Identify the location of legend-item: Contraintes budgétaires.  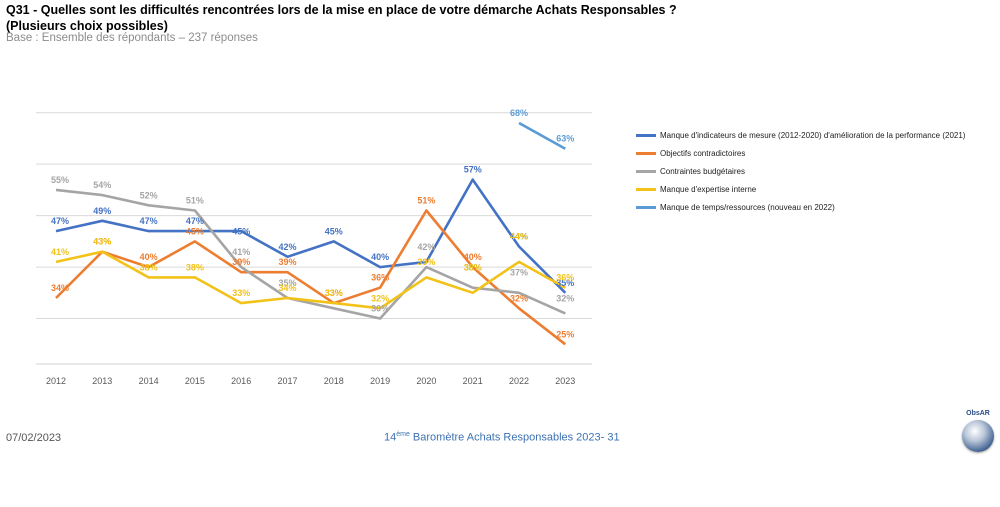
(800, 171).